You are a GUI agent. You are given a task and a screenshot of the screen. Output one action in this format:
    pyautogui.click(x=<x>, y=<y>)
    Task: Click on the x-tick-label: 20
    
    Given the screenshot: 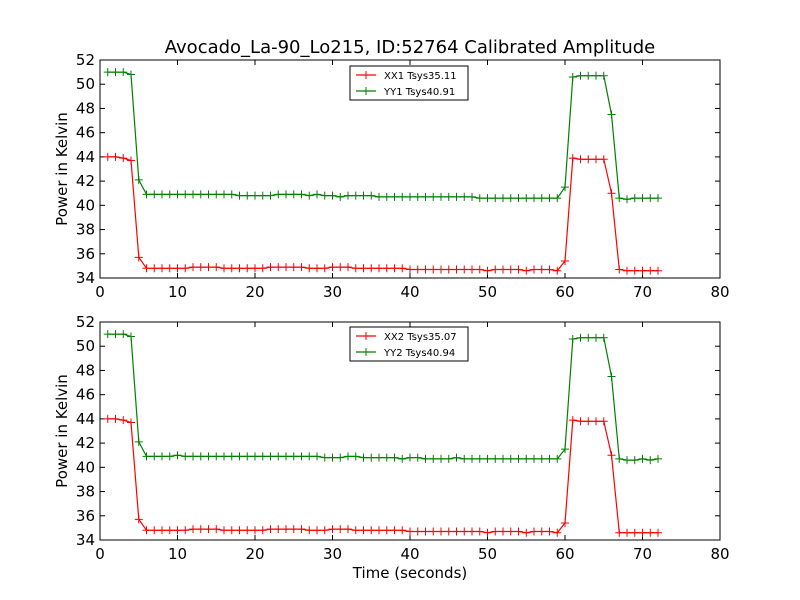 What is the action you would take?
    pyautogui.click(x=254, y=292)
    